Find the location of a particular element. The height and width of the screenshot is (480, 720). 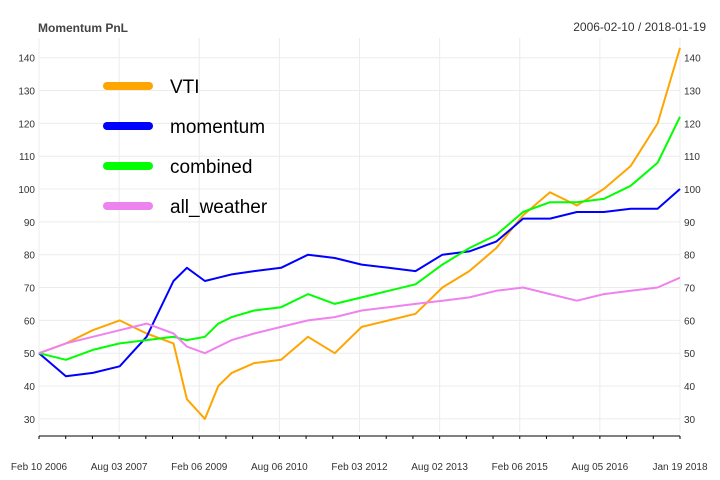

y-tick-label-left: 100 is located at coordinates (26, 190).